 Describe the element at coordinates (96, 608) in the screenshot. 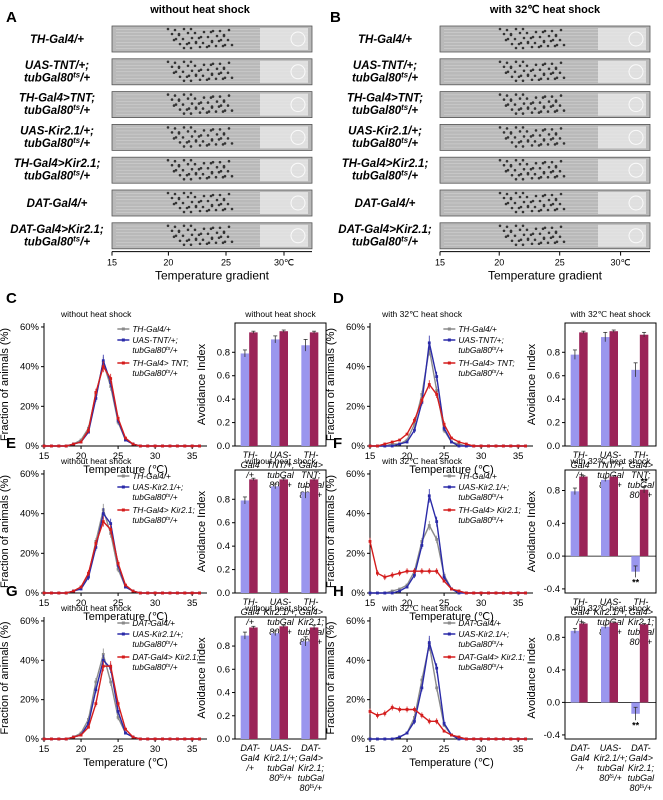

I see `line-chart-g-title: without heat shock` at that location.